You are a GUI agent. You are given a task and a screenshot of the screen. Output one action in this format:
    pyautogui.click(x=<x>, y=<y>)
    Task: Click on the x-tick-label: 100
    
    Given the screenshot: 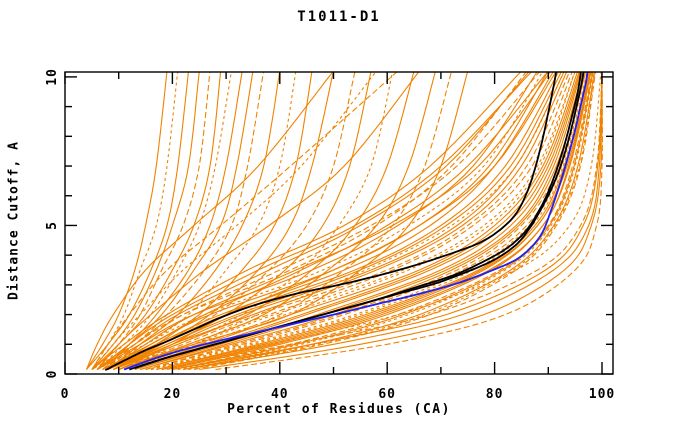 What is the action you would take?
    pyautogui.click(x=602, y=394)
    